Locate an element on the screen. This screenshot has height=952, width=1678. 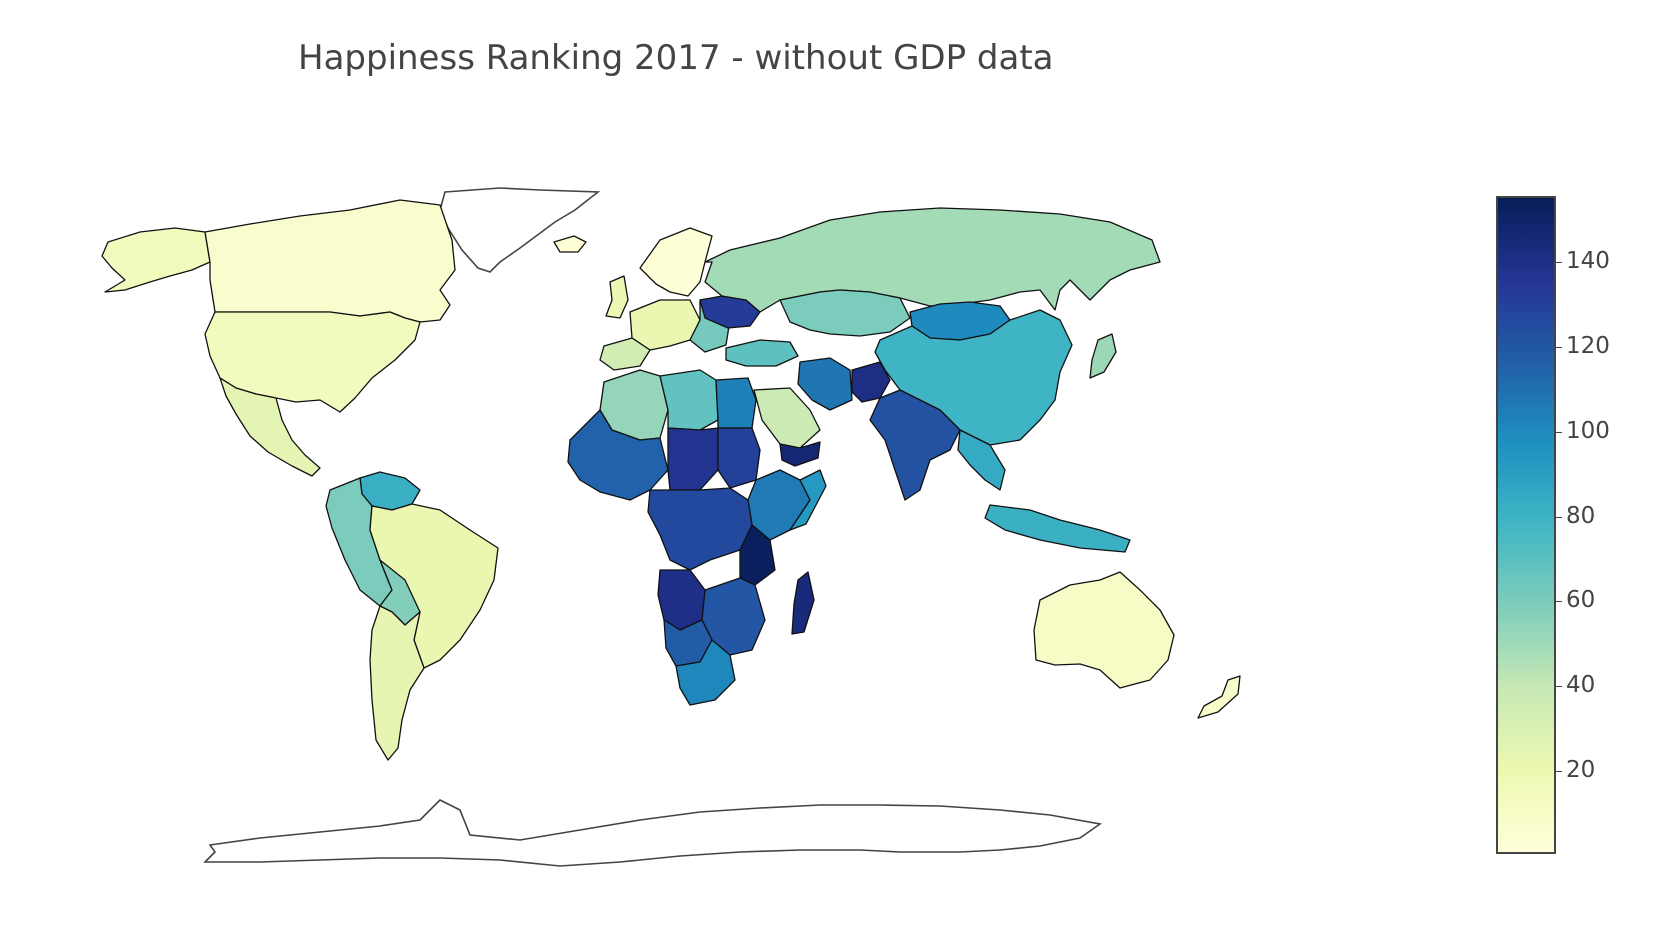
country-india is located at coordinates (915, 445).